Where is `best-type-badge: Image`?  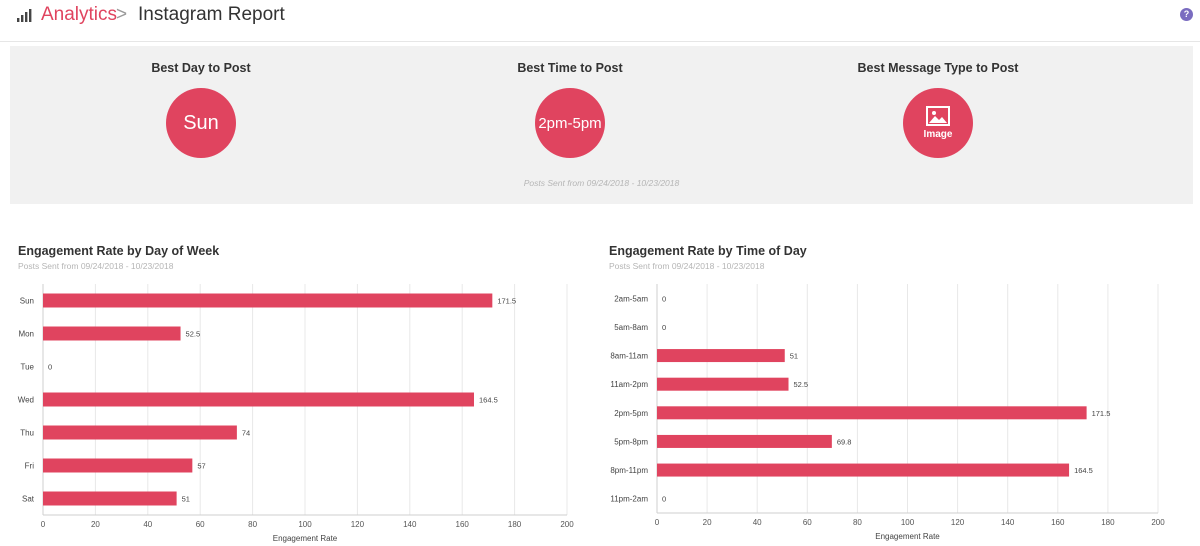 best-type-badge: Image is located at coordinates (938, 123).